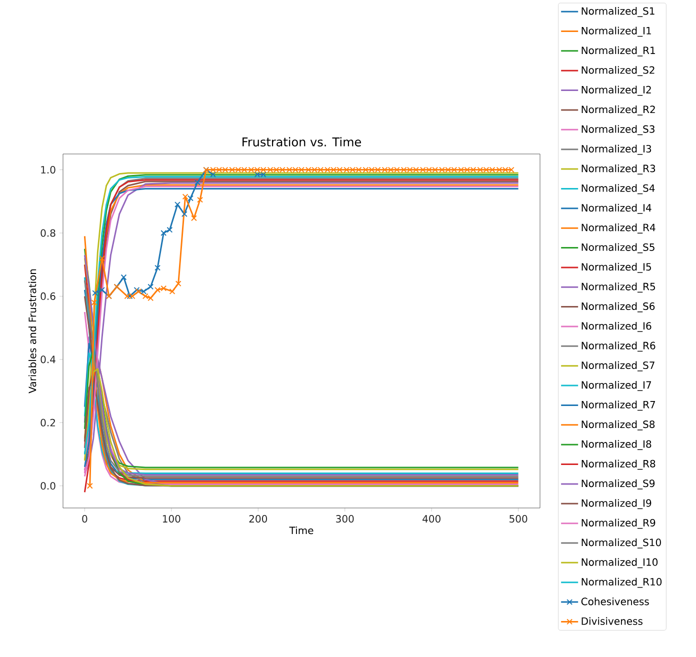  I want to click on x-tick-label: 400, so click(431, 519).